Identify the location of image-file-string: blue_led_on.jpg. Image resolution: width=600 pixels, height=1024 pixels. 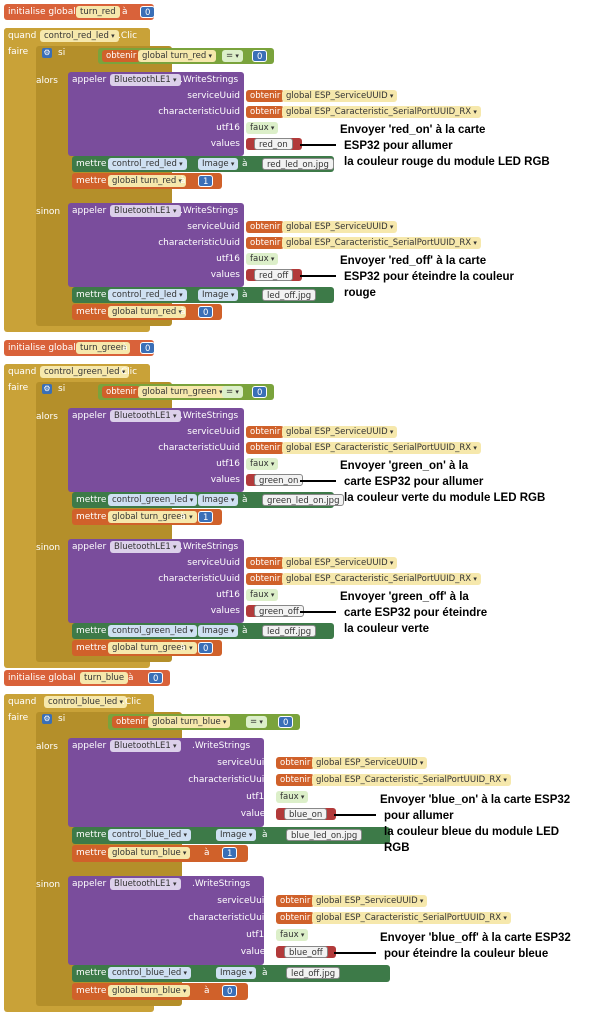
(324, 835).